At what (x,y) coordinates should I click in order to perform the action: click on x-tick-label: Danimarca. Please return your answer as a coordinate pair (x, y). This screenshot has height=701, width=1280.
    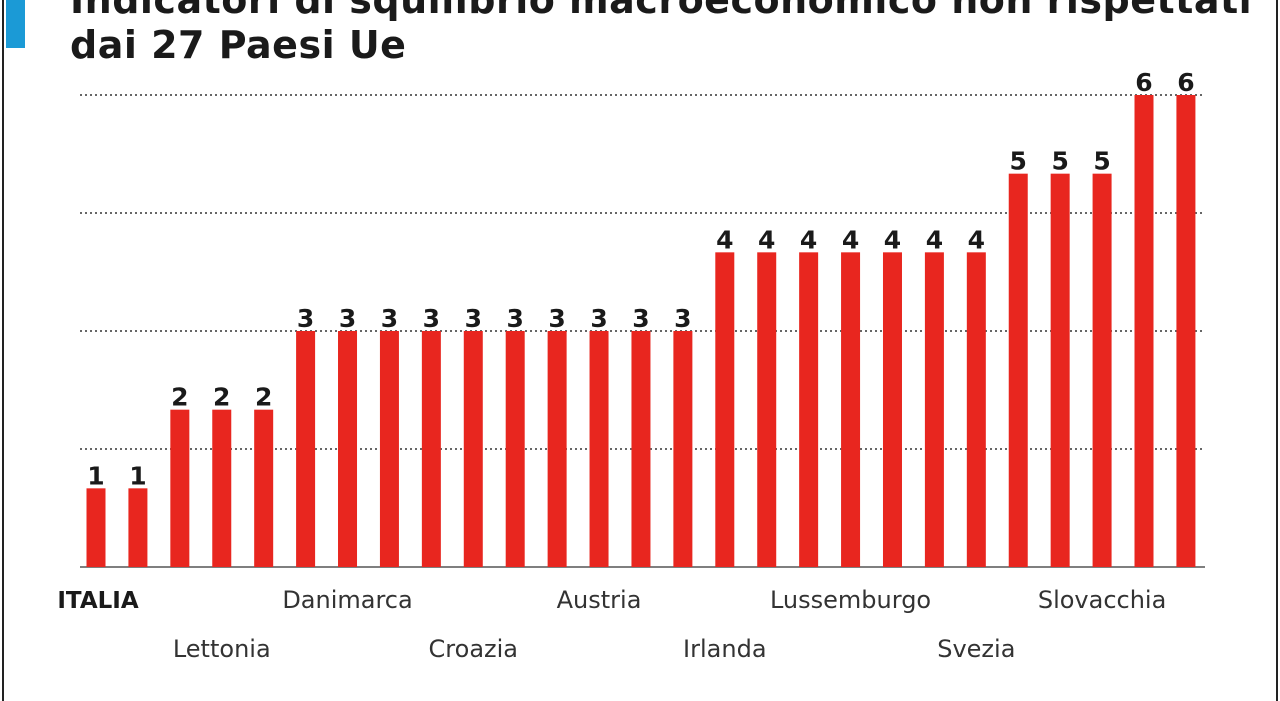
    Looking at the image, I should click on (347, 600).